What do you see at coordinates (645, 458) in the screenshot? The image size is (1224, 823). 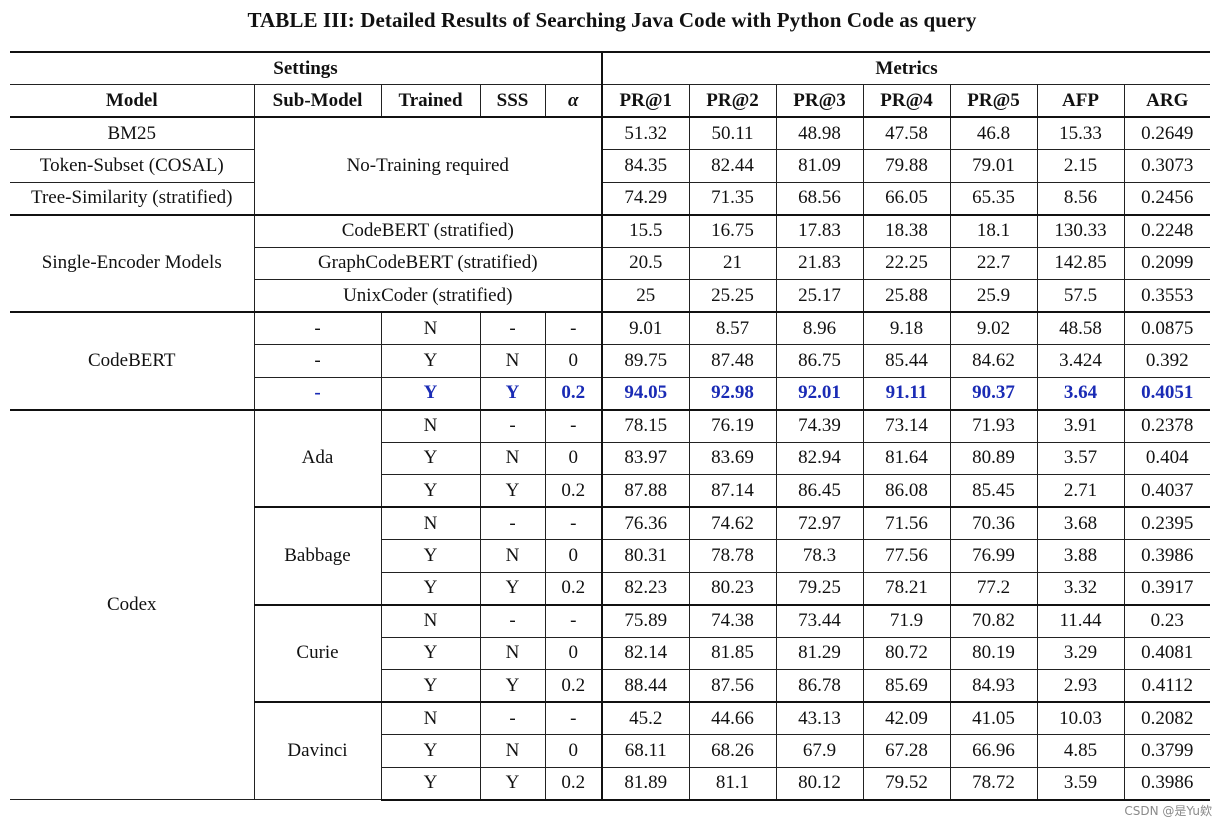 I see `metric-cell: 83.97` at bounding box center [645, 458].